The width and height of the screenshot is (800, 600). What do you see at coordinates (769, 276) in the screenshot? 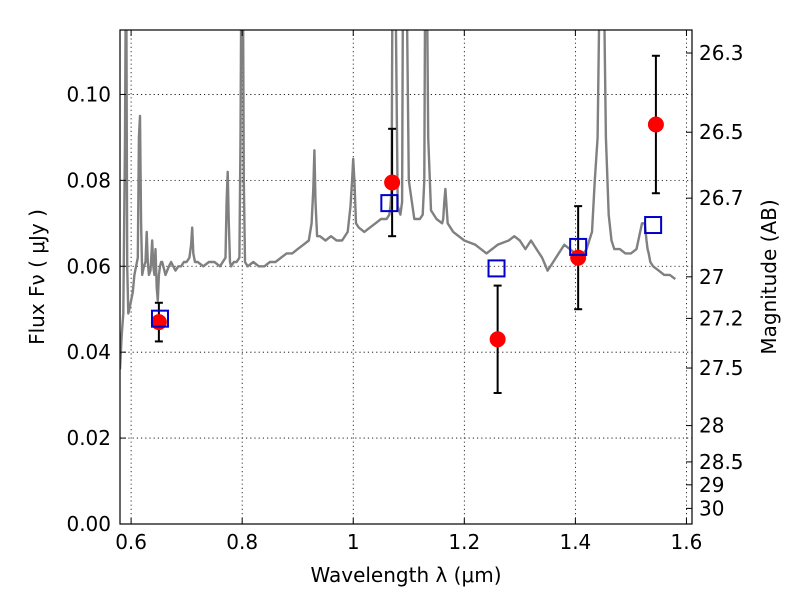
I see `magnitude-axis-label: Magnitude (AB)` at bounding box center [769, 276].